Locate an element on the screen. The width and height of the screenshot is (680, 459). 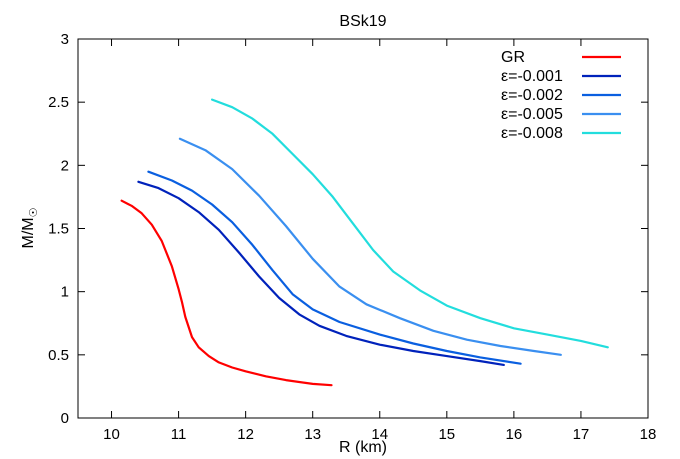
y-tick-label: 2 is located at coordinates (65, 165).